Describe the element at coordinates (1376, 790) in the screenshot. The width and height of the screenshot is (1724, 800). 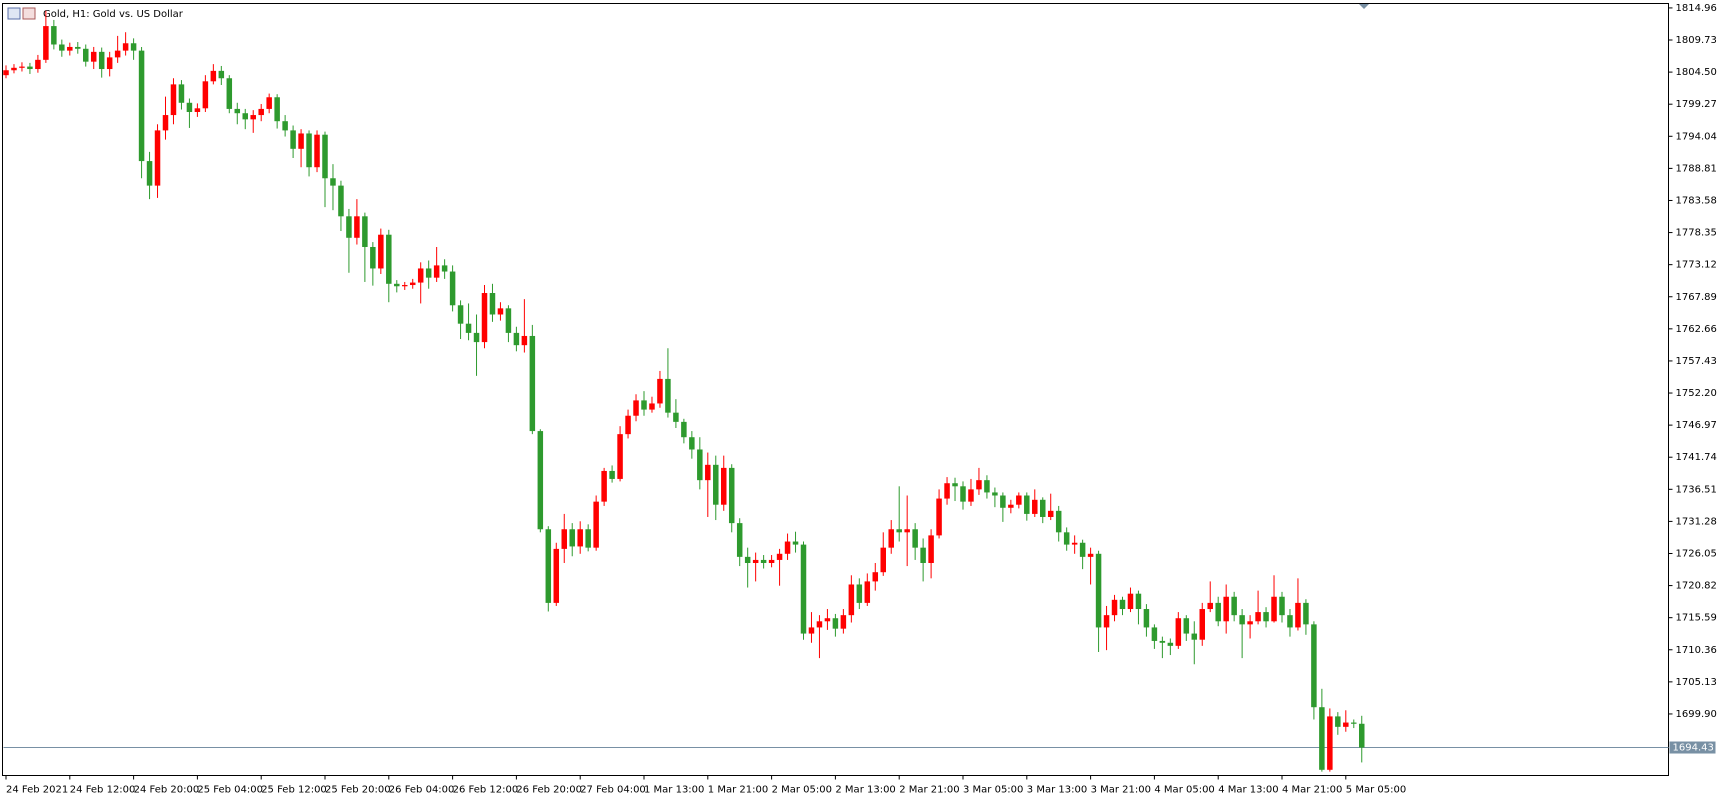
I see `x-tick-label: 5 Mar 05:00` at that location.